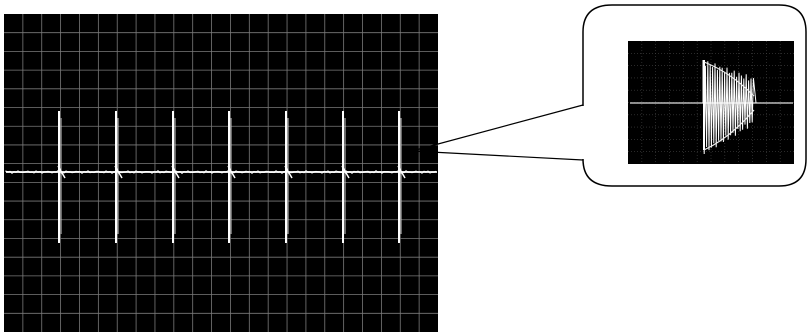 The width and height of the screenshot is (808, 332). I want to click on main-scope-baseline-noise, so click(221, 172).